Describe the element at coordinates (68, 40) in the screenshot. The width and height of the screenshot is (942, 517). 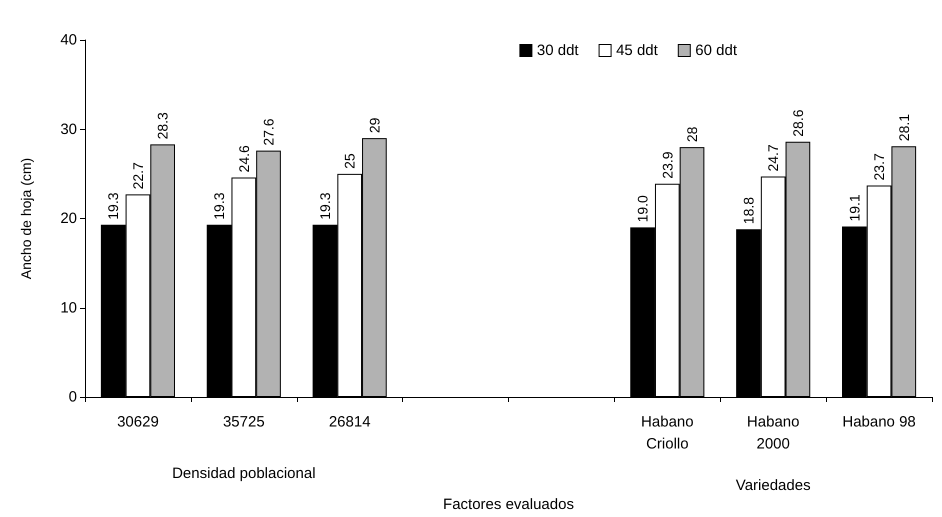
I see `y-tick-label: 40` at that location.